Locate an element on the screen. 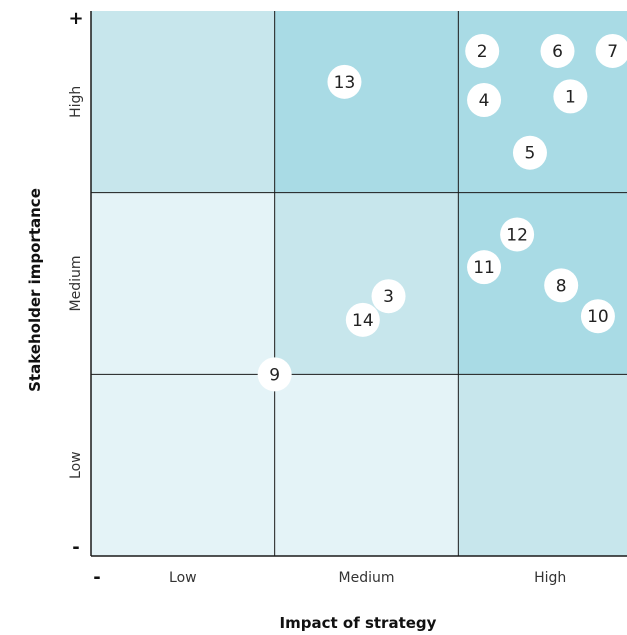 The image size is (627, 635). data-point-label: 7 is located at coordinates (612, 52).